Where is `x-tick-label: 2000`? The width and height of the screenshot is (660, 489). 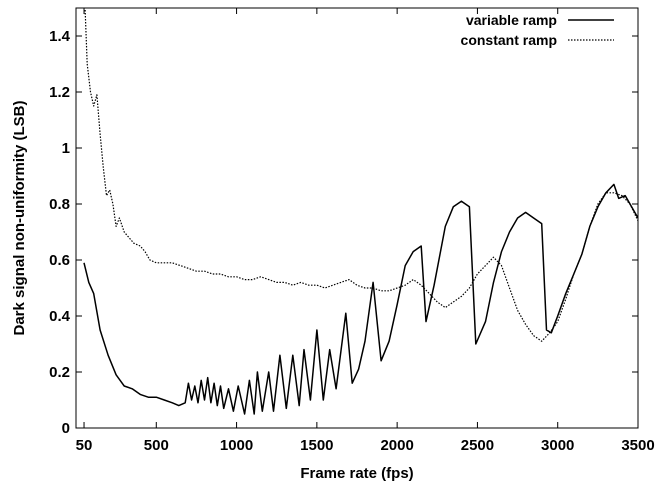
x-tick-label: 2000 is located at coordinates (396, 445).